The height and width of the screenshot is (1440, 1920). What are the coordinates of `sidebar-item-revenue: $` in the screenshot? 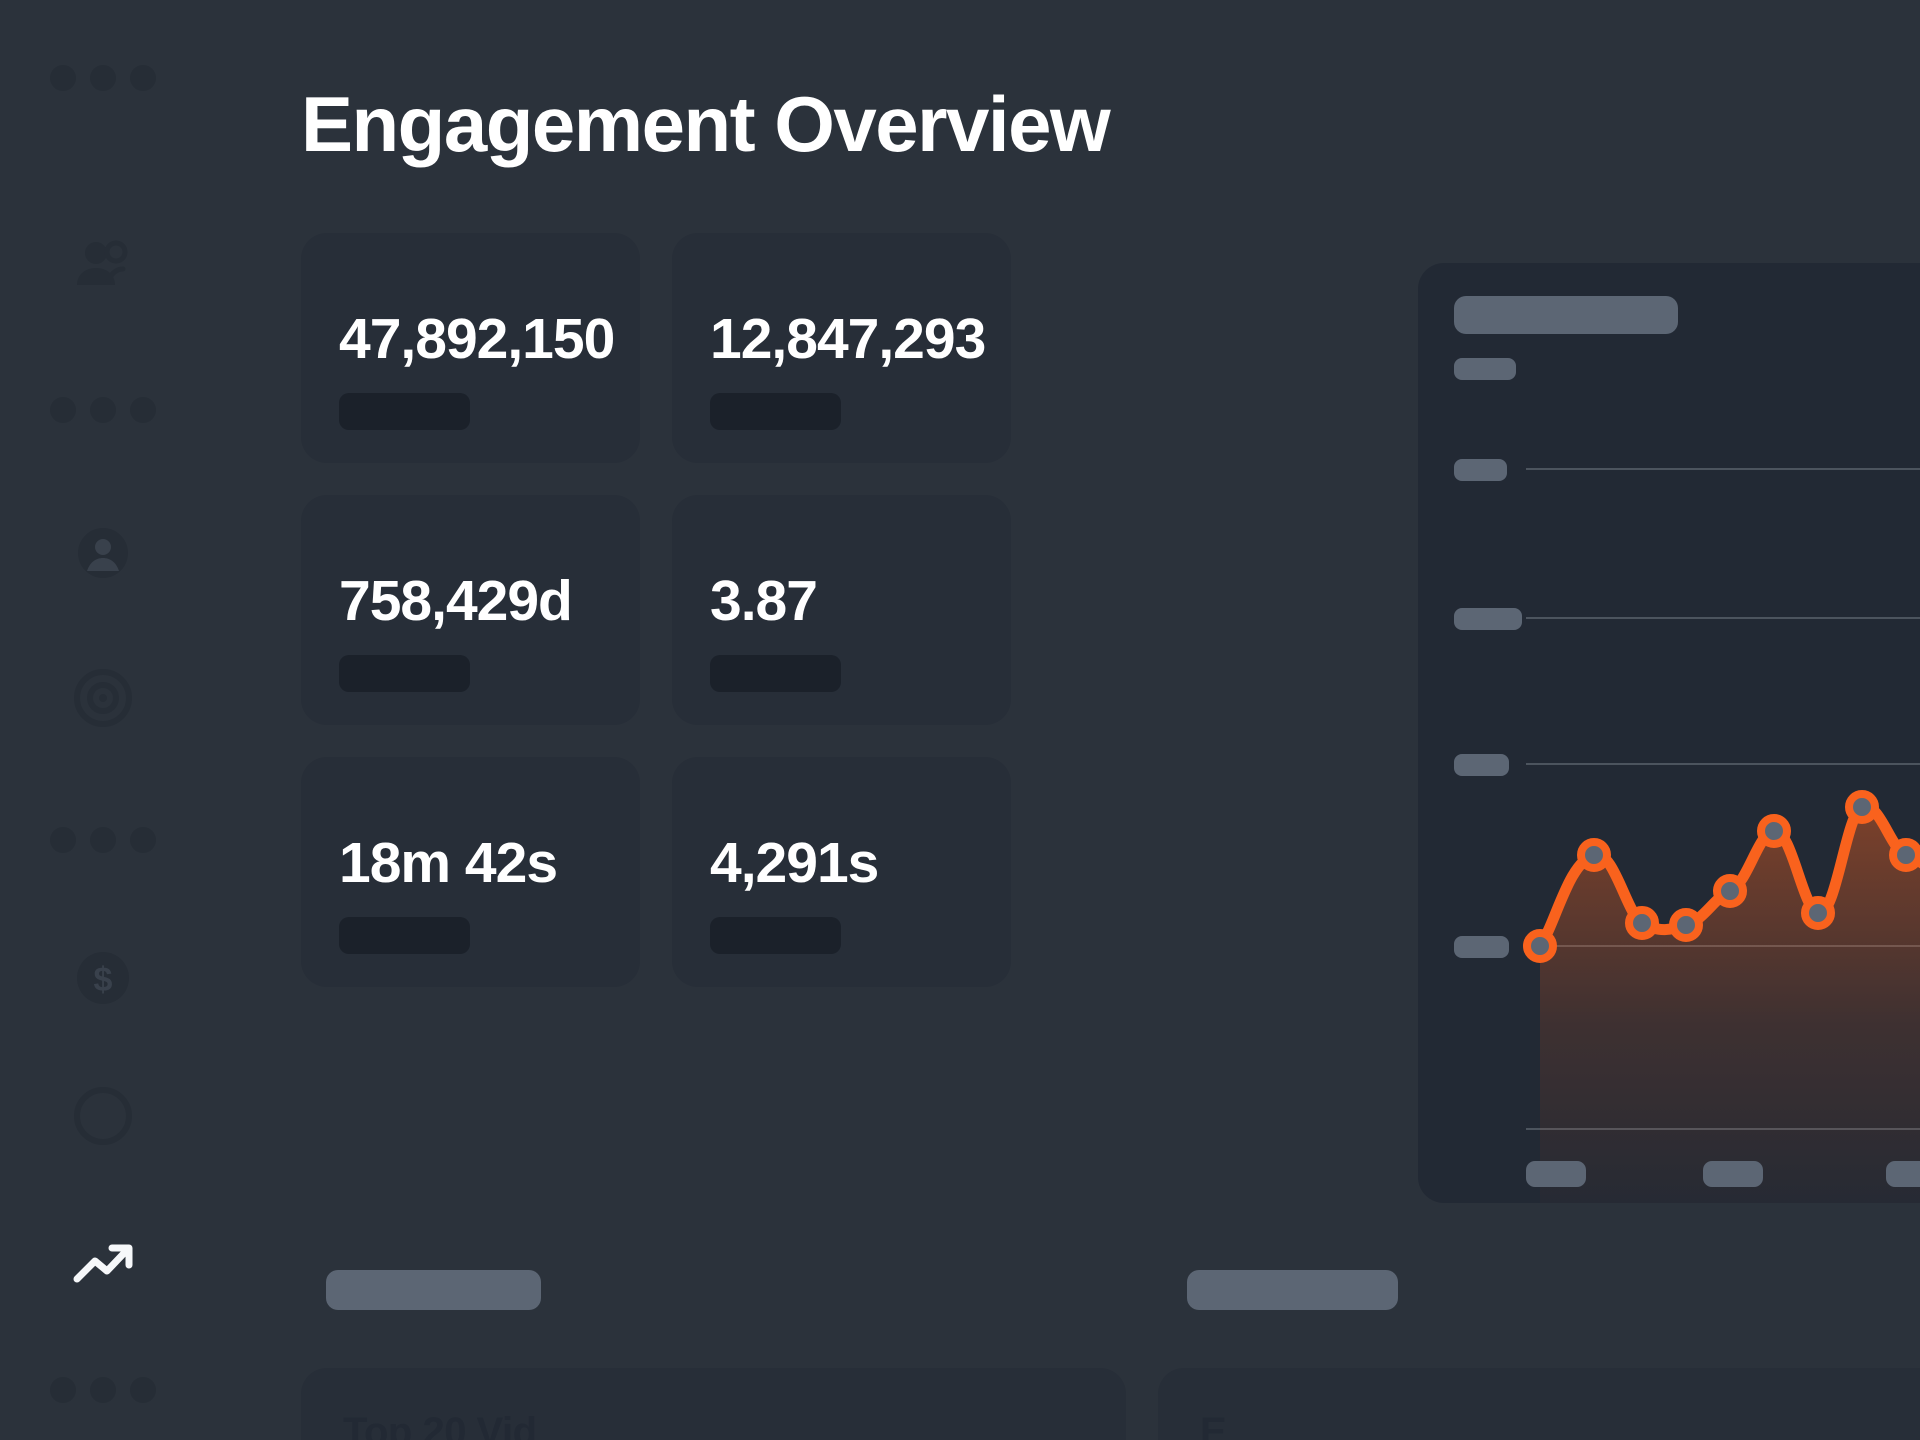 It's located at (102, 980).